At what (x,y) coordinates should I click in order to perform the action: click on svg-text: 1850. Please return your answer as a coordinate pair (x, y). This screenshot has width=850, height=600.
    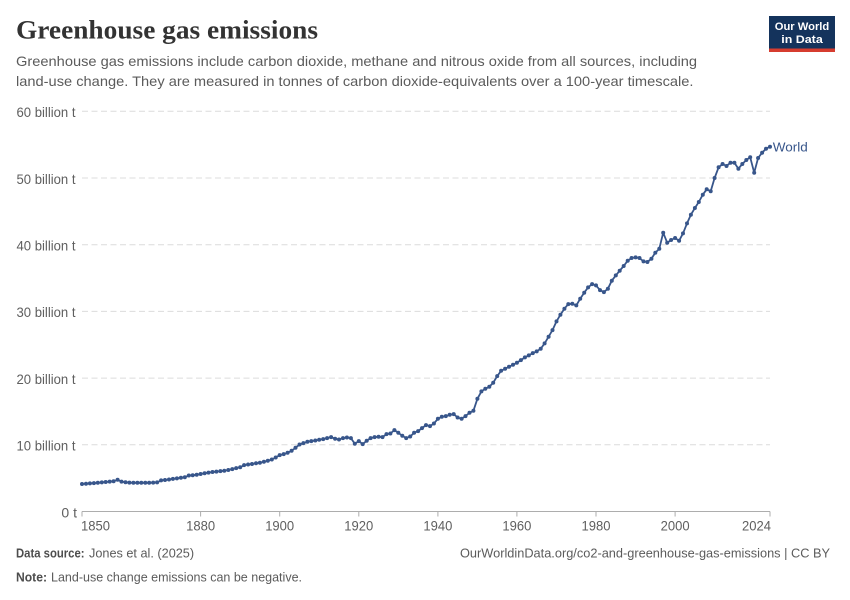
    Looking at the image, I should click on (95, 526).